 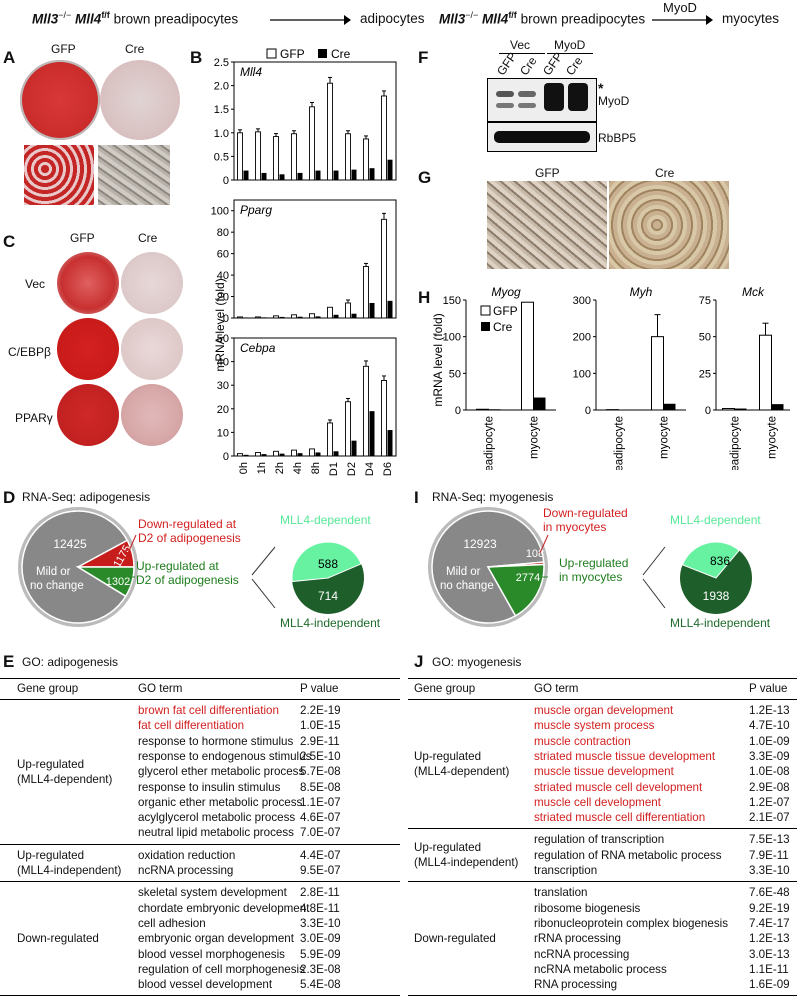 I want to click on chart-h-ytick: 100, so click(x=582, y=374).